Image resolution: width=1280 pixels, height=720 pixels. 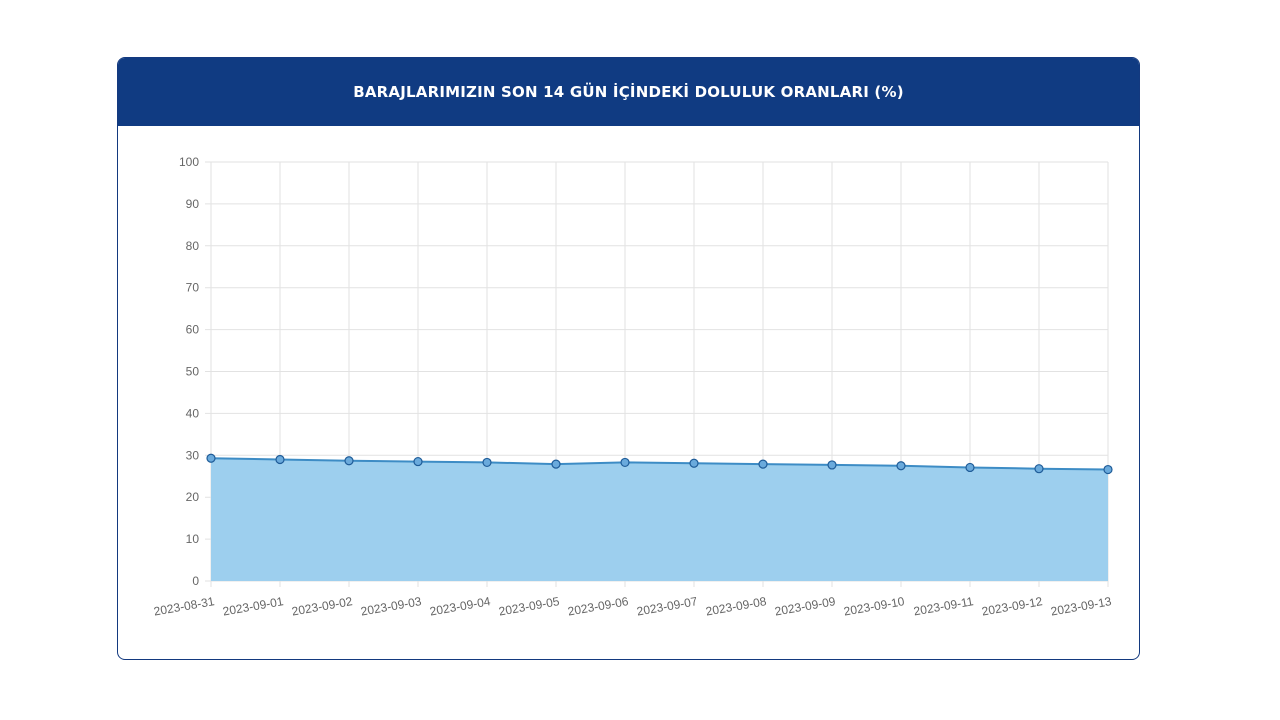 What do you see at coordinates (193, 497) in the screenshot?
I see `y-tick-label: 20` at bounding box center [193, 497].